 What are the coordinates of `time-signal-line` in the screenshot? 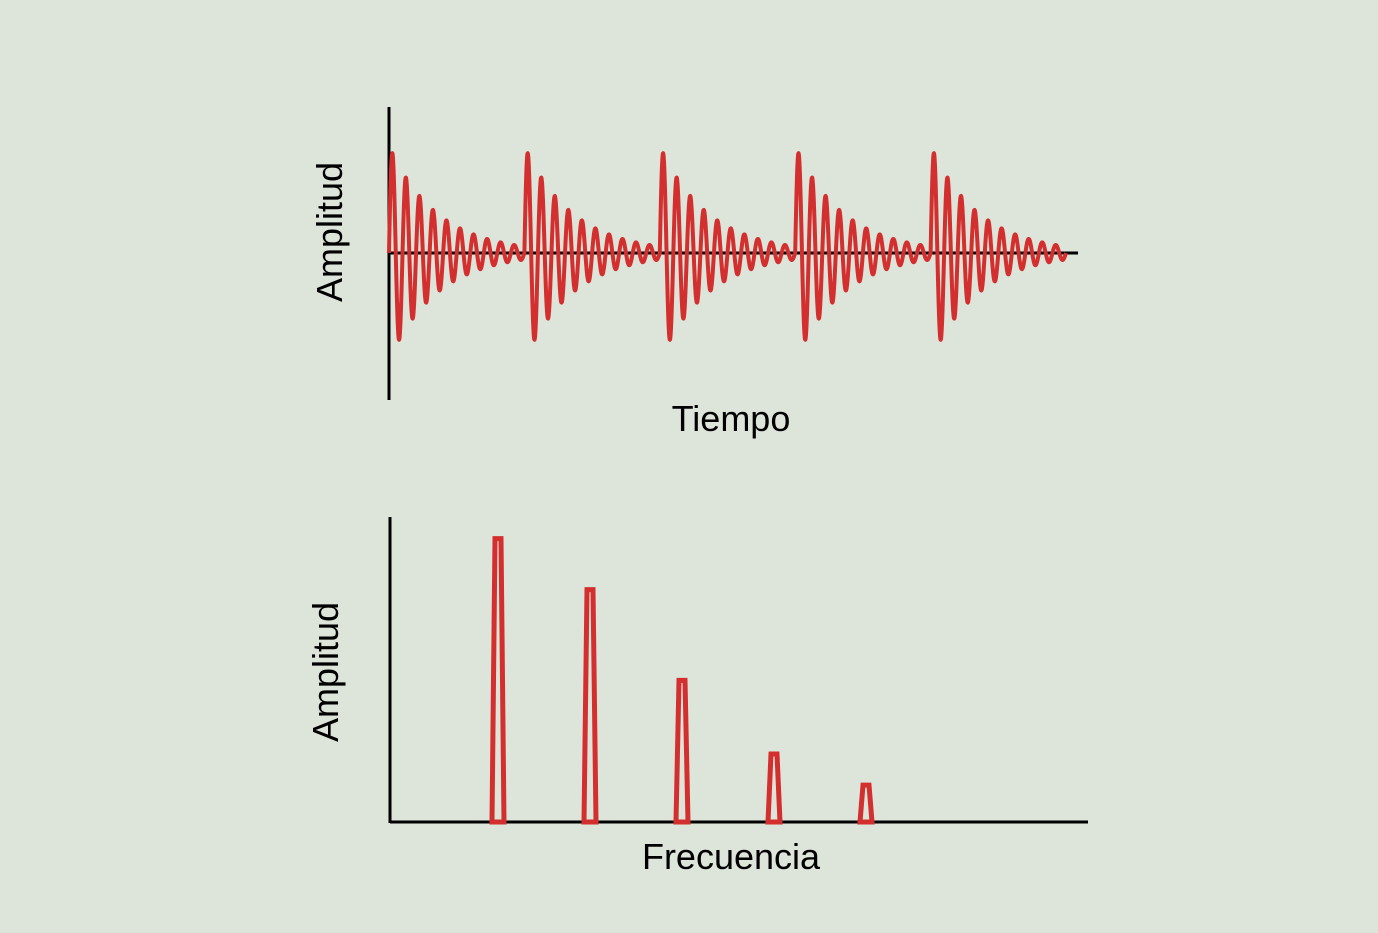 It's located at (727, 246).